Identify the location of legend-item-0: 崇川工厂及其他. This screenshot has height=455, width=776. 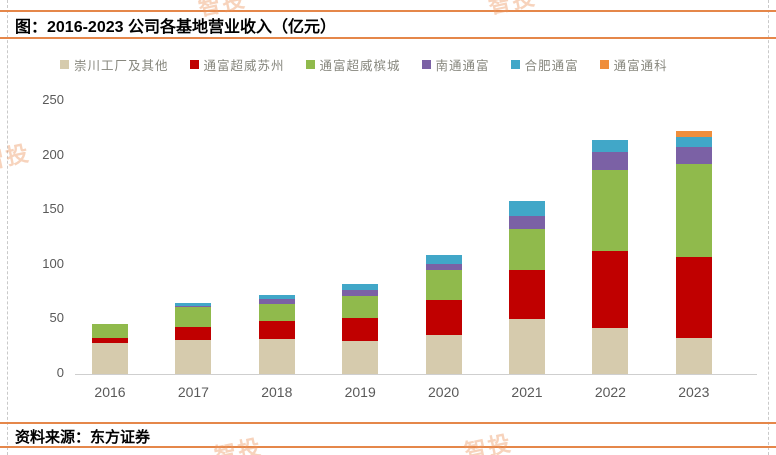
(114, 64).